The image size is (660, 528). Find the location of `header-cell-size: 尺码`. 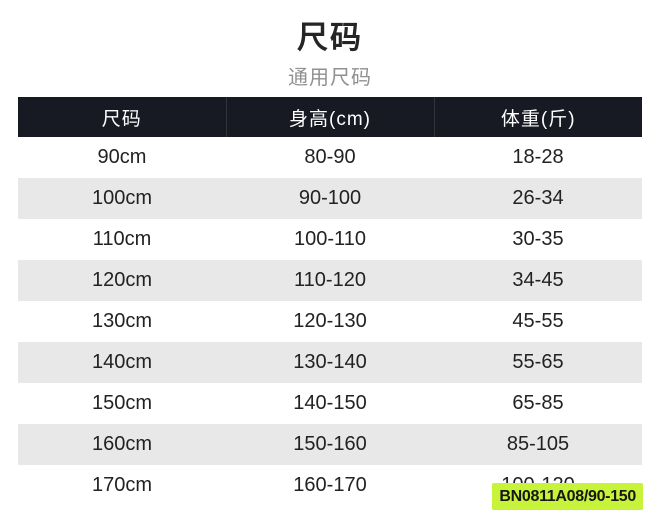

header-cell-size: 尺码 is located at coordinates (122, 117).